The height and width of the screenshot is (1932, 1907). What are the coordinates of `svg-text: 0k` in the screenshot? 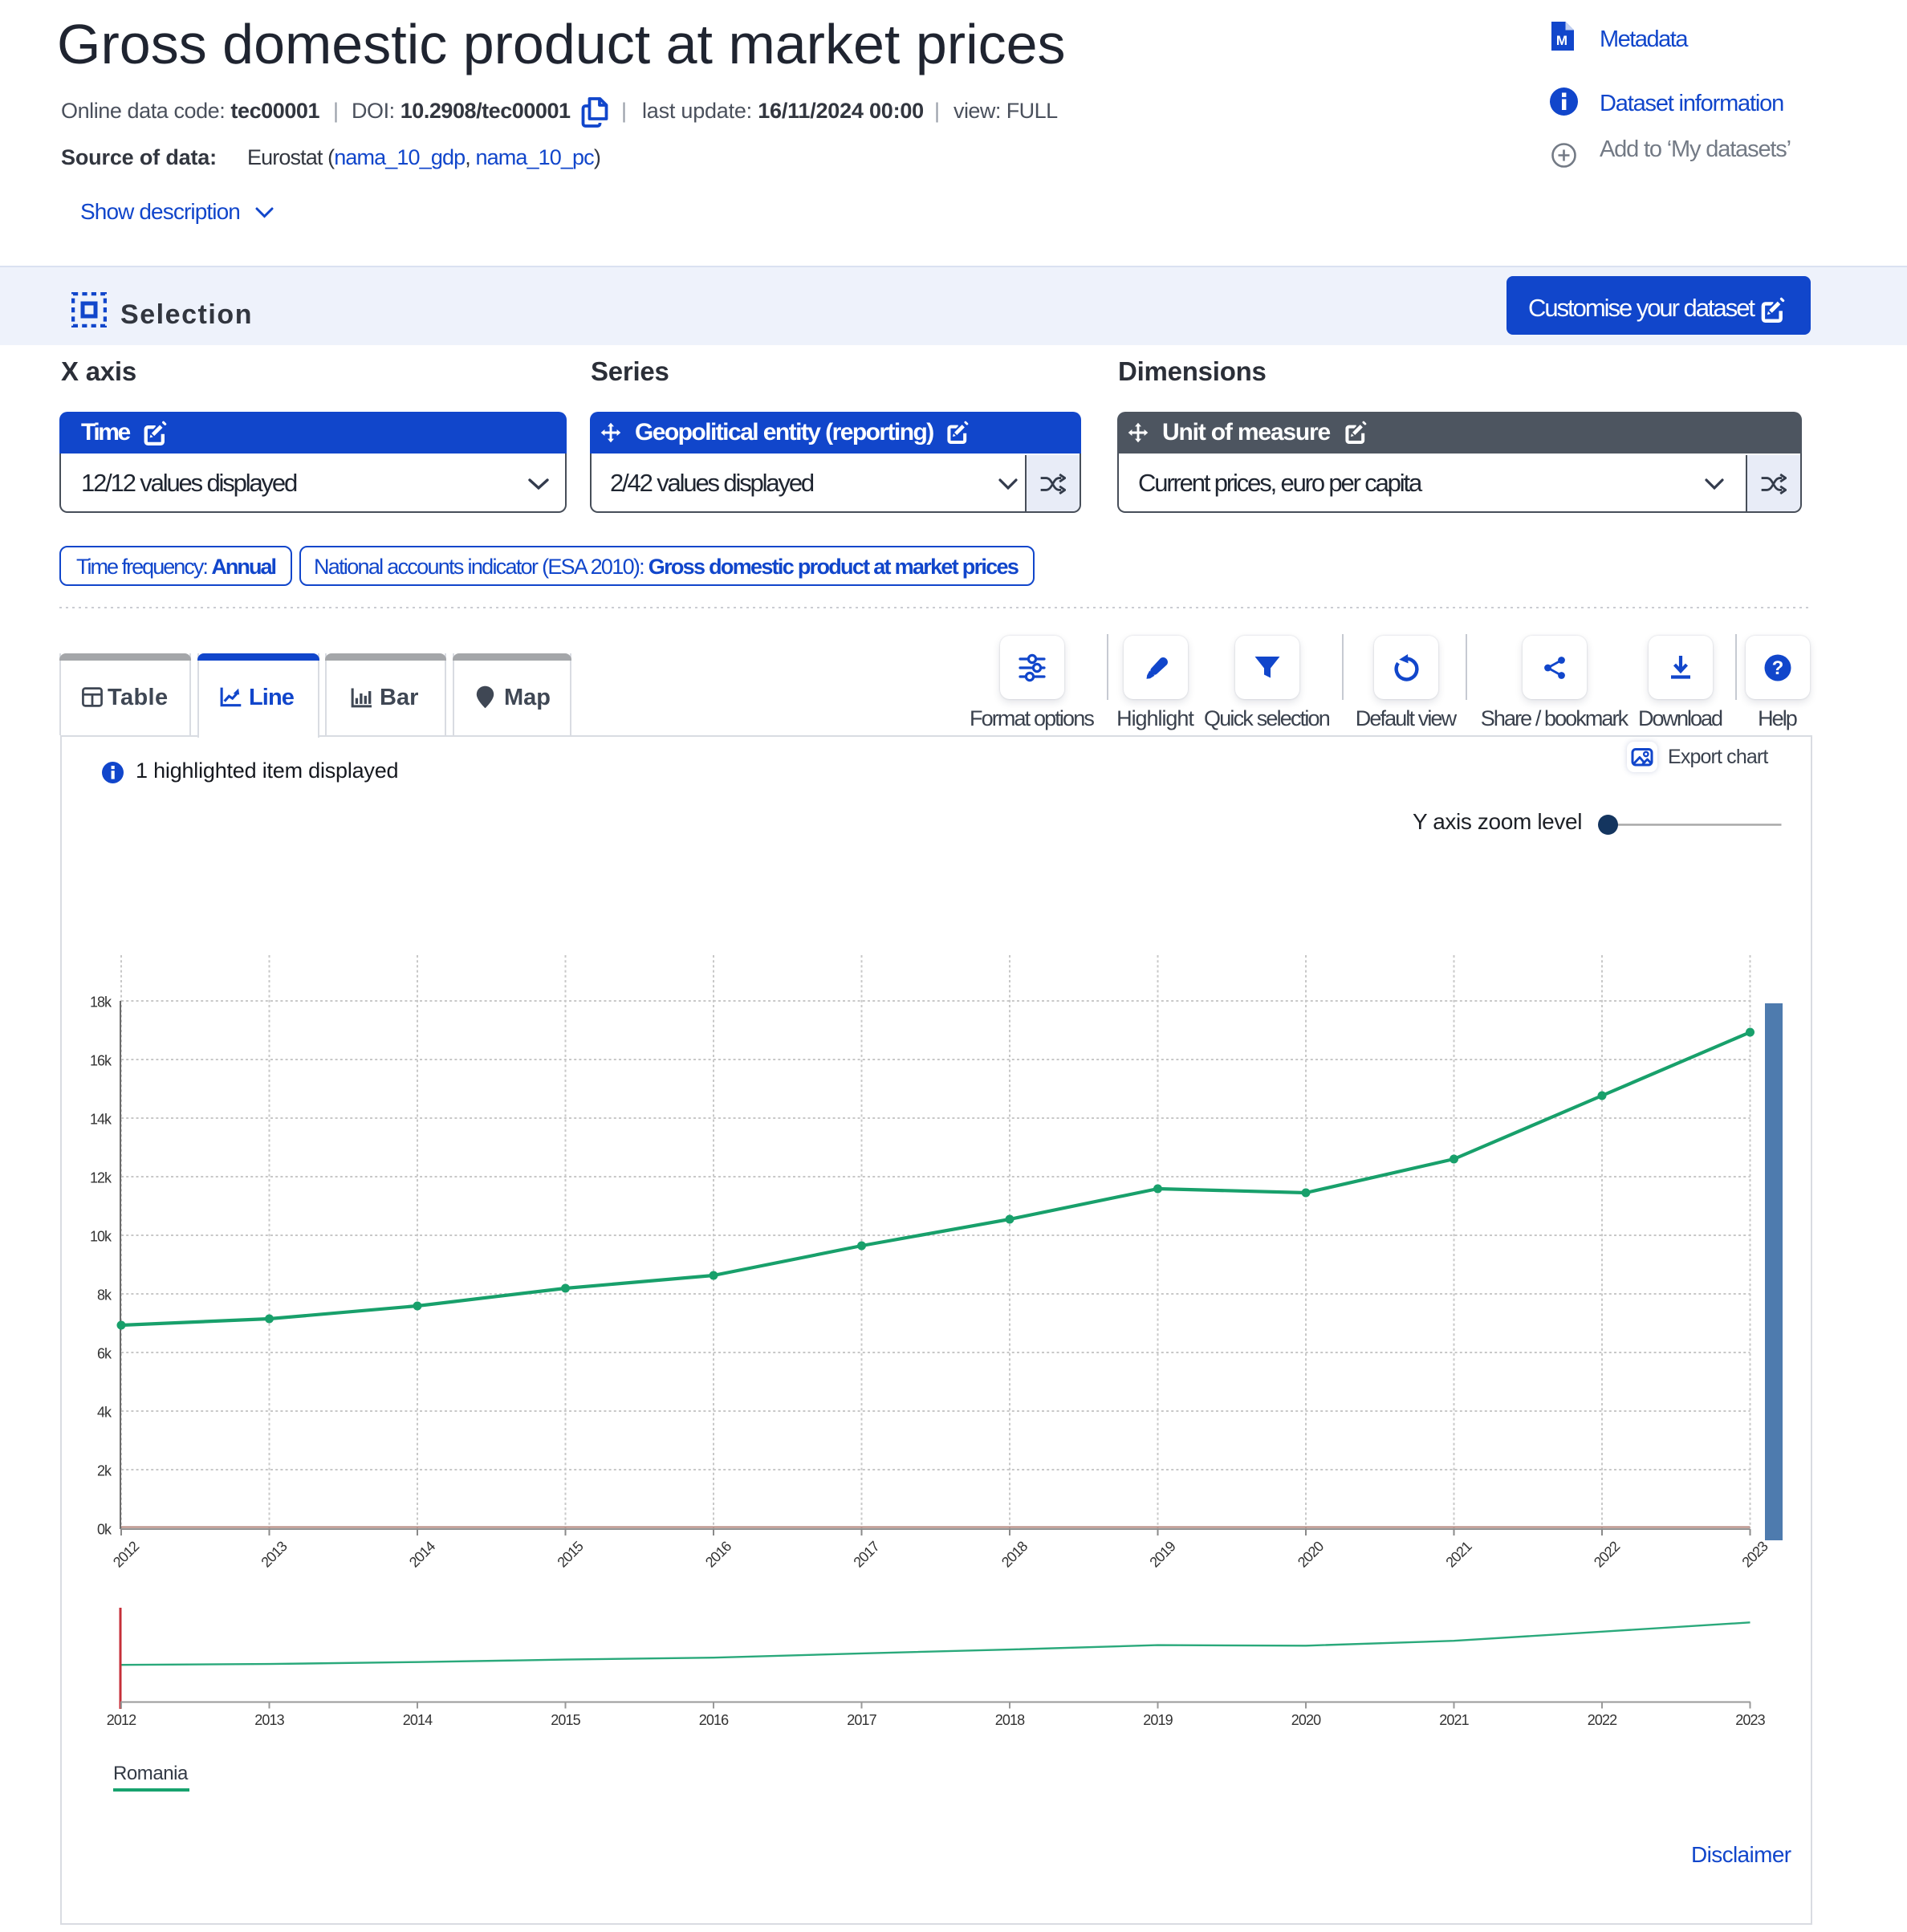 It's located at (104, 1530).